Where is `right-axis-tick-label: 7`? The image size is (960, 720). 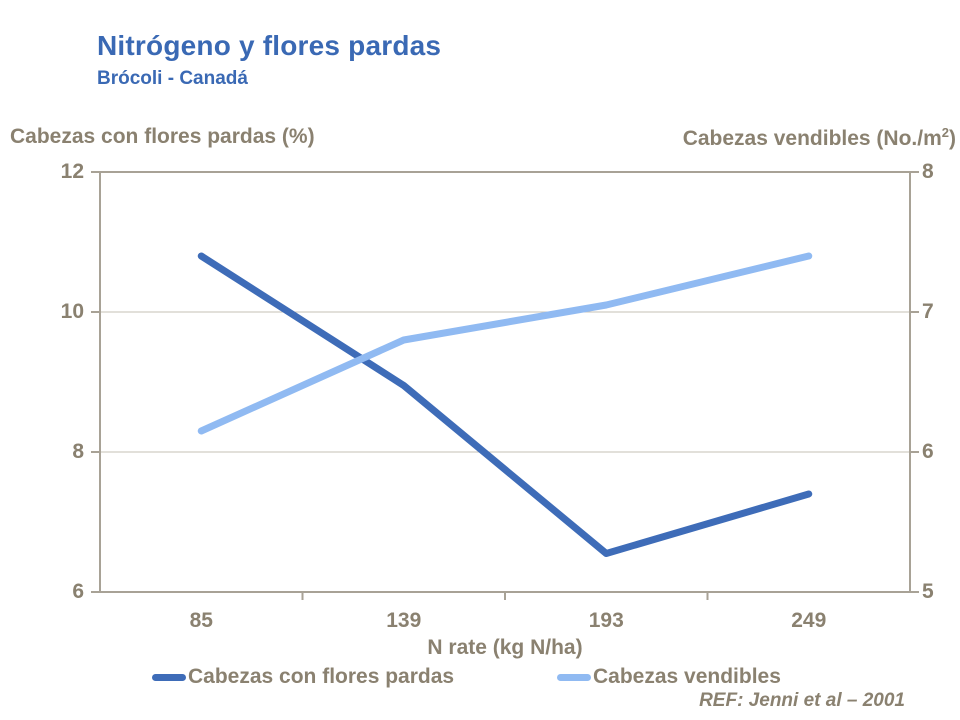 right-axis-tick-label: 7 is located at coordinates (928, 311).